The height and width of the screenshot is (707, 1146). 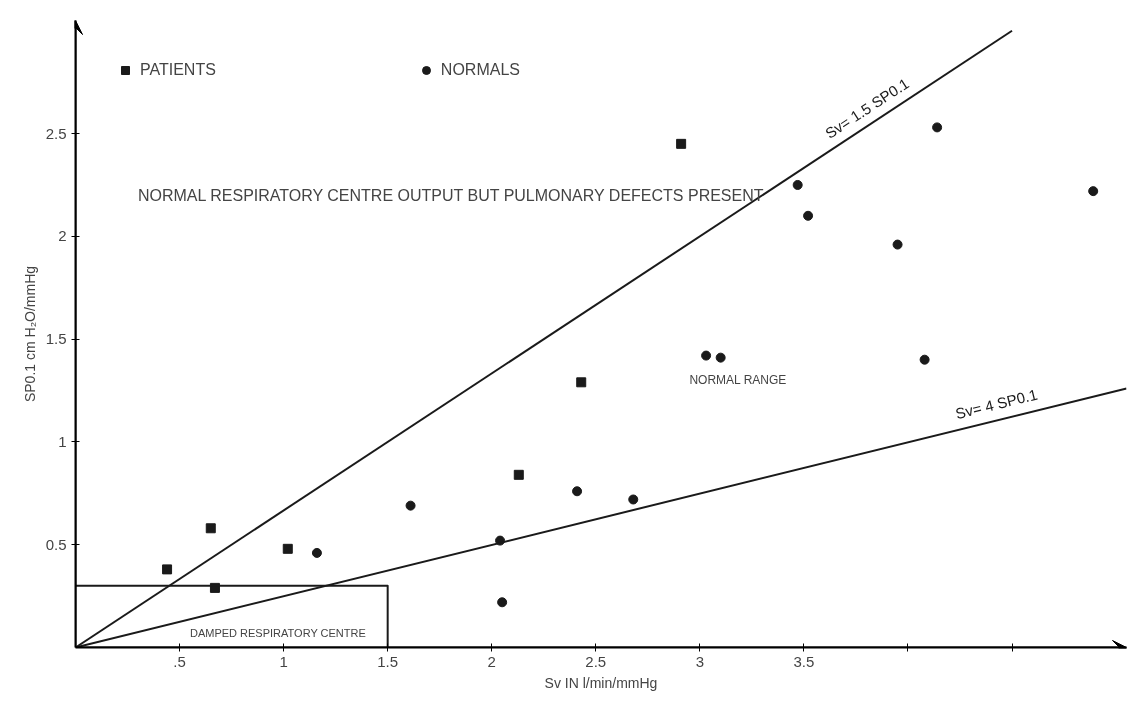 I want to click on legend-label: NORMALS, so click(x=480, y=70).